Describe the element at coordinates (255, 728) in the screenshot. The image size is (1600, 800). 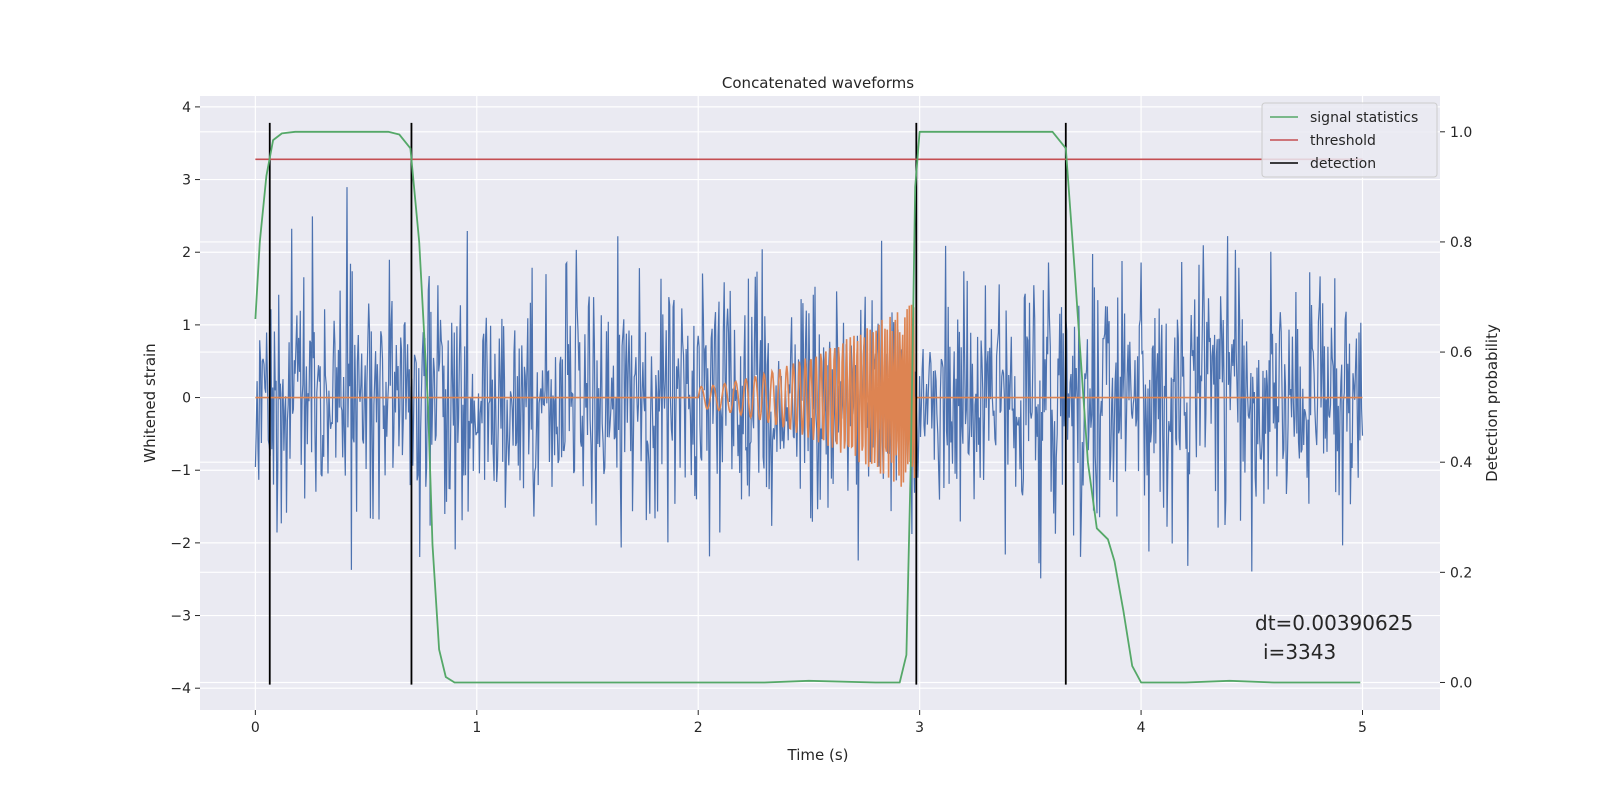
I see `x-tick-label: 0` at that location.